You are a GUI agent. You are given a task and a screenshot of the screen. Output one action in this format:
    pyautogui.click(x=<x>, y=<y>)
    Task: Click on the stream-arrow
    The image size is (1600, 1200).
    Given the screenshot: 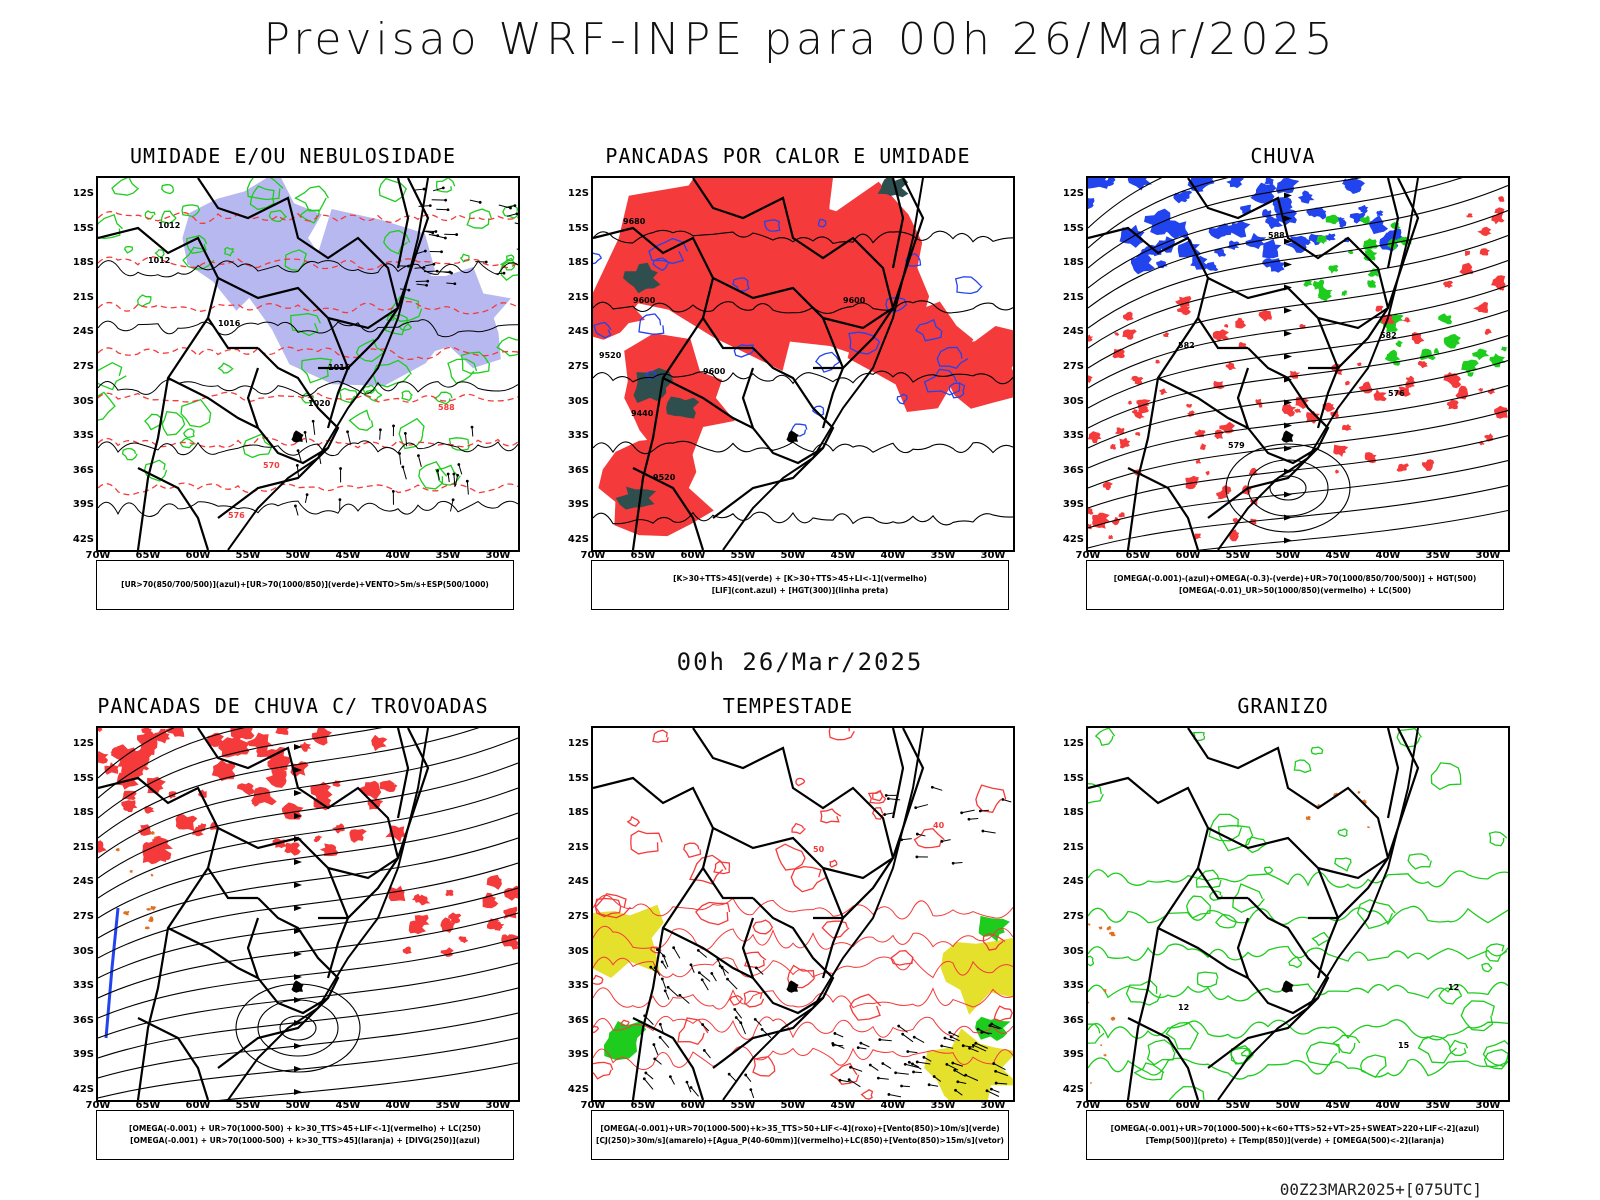 What is the action you would take?
    pyautogui.click(x=298, y=1046)
    